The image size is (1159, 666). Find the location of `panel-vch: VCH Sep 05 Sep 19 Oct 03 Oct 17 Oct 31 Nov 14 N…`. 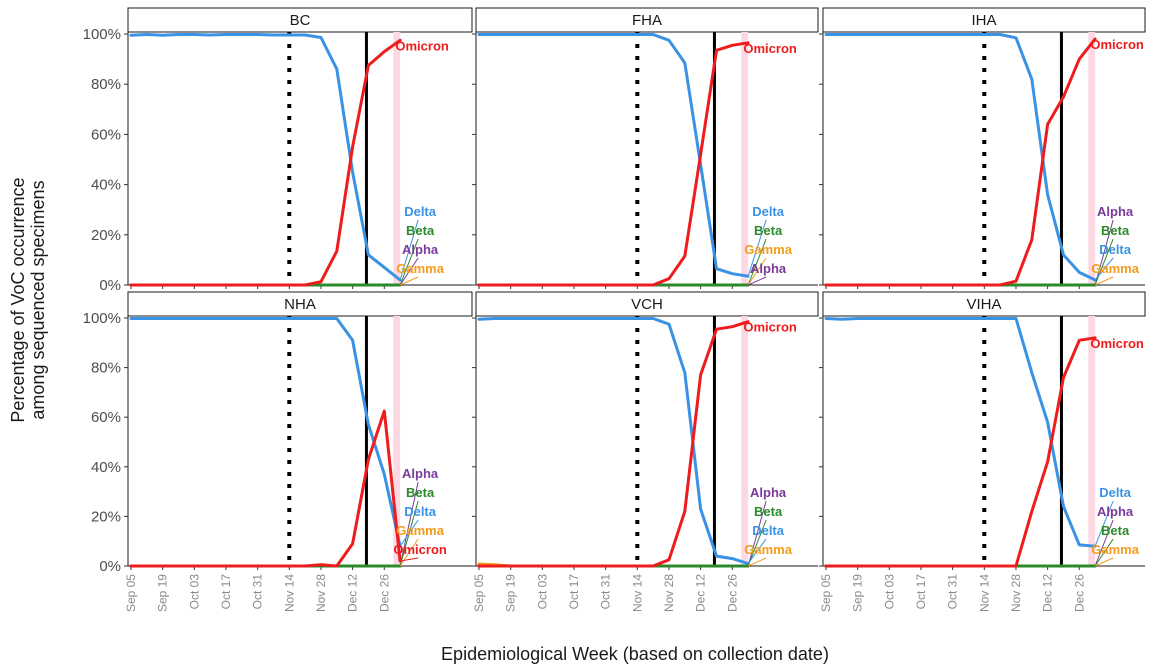

panel-vch: VCH Sep 05 Sep 19 Oct 03 Oct 17 Oct 31 Nov 14 N… is located at coordinates (645, 451).